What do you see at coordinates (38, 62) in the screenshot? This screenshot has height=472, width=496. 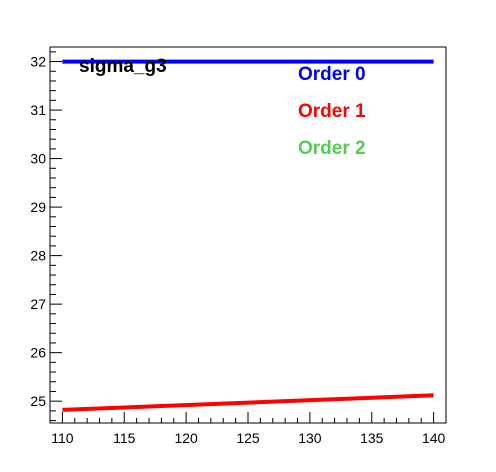 I see `y-tick-label: 32` at bounding box center [38, 62].